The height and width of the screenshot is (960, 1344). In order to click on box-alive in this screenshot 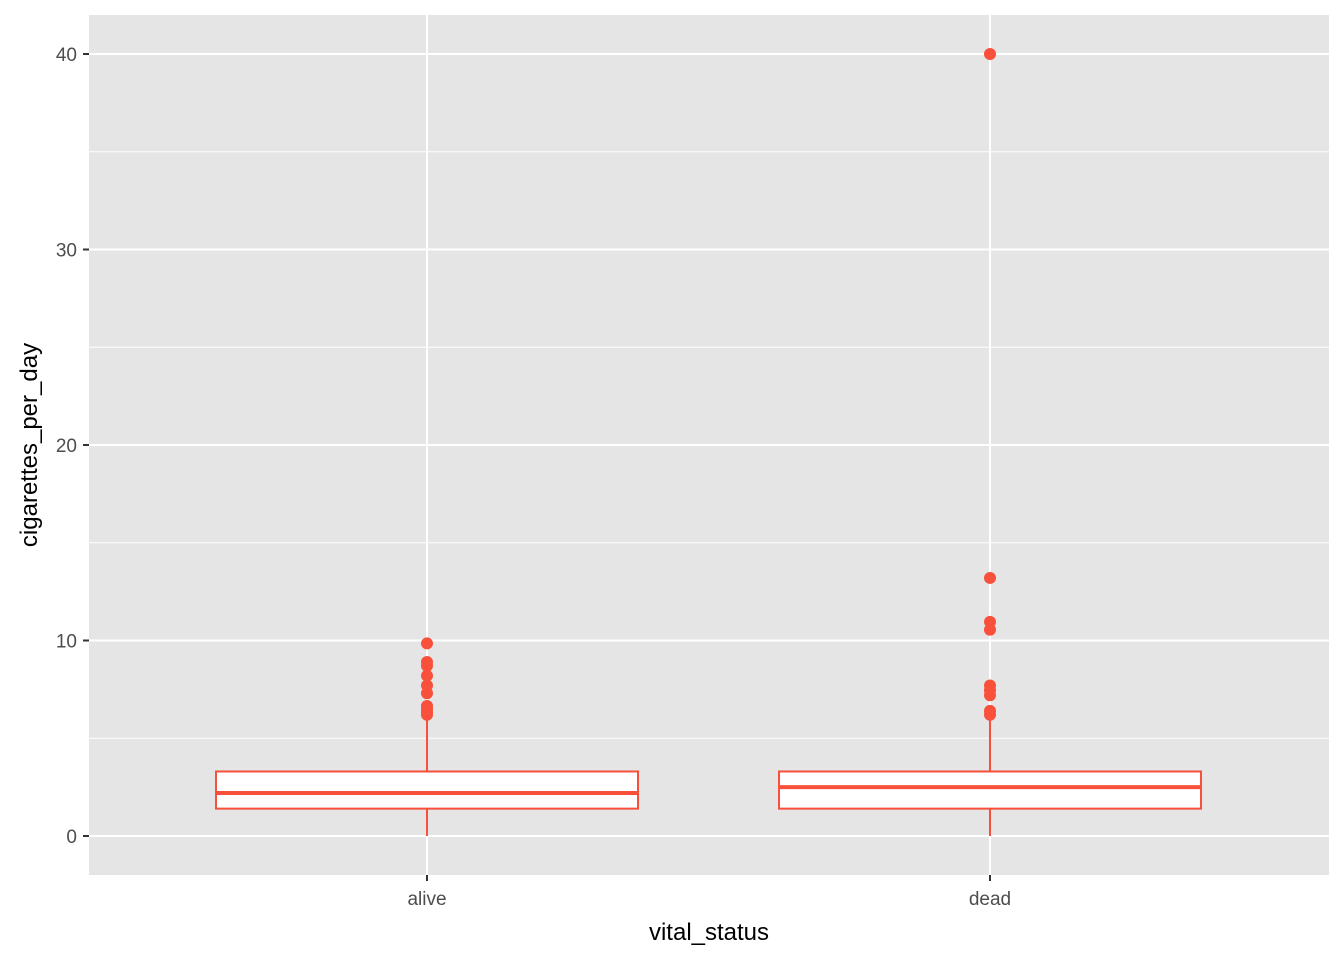, I will do `click(427, 736)`.